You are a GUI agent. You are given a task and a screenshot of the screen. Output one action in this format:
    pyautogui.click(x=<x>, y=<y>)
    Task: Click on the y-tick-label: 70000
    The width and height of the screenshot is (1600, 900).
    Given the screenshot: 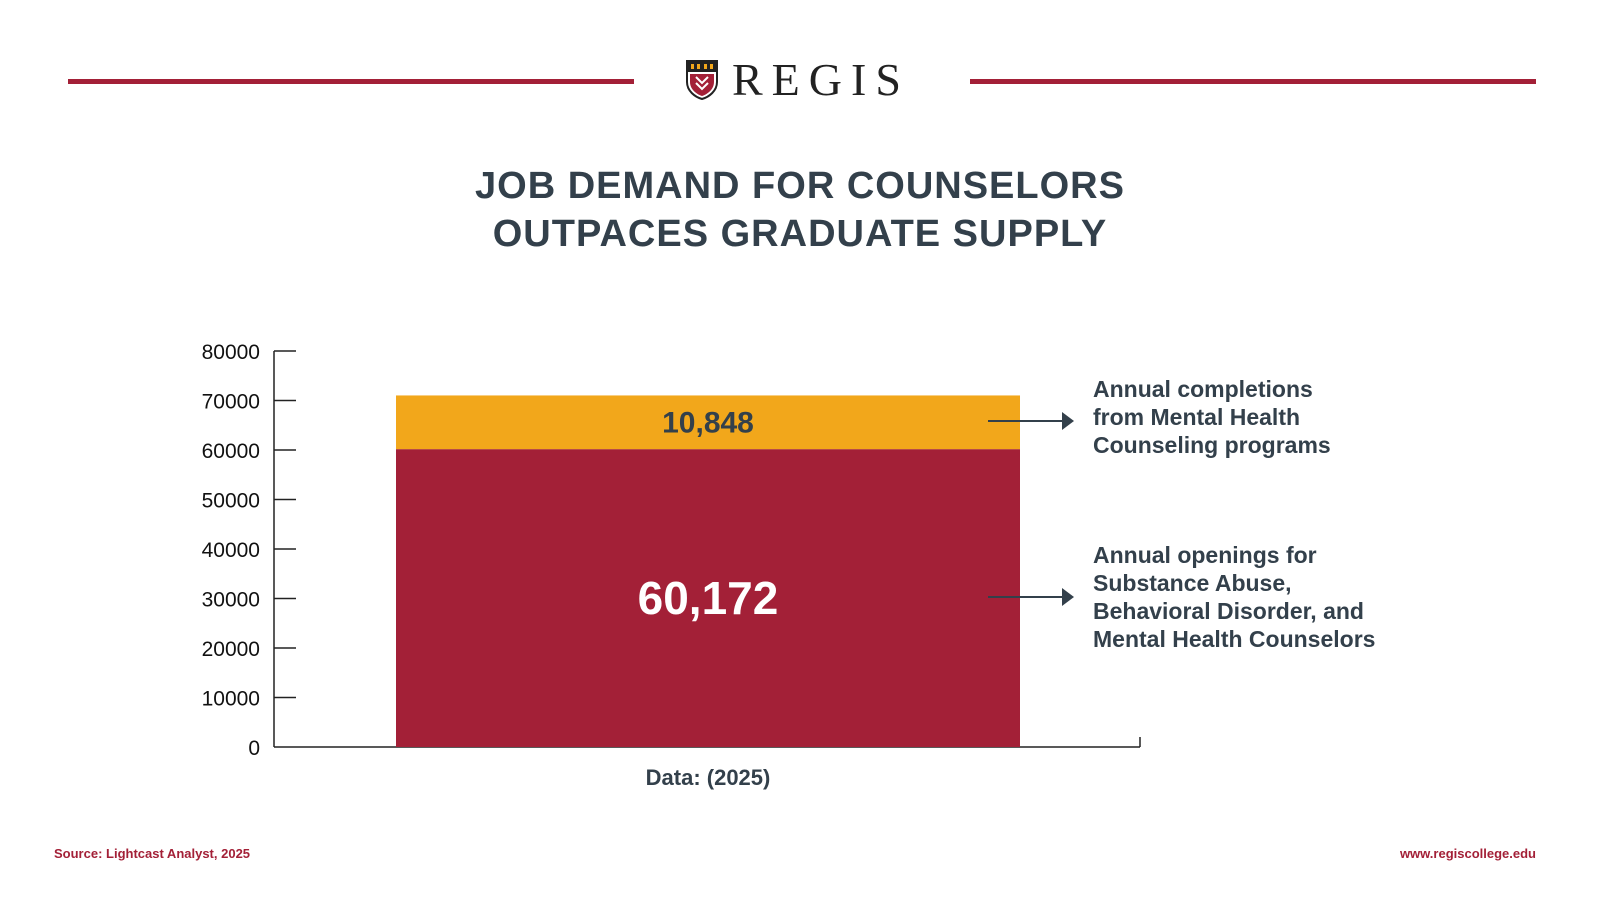 What is the action you would take?
    pyautogui.click(x=231, y=402)
    